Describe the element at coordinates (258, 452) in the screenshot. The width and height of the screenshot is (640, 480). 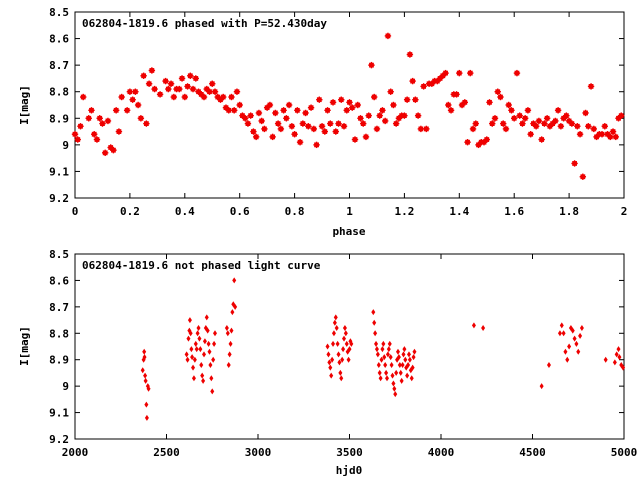
I see `x-tick-label: 3000` at that location.